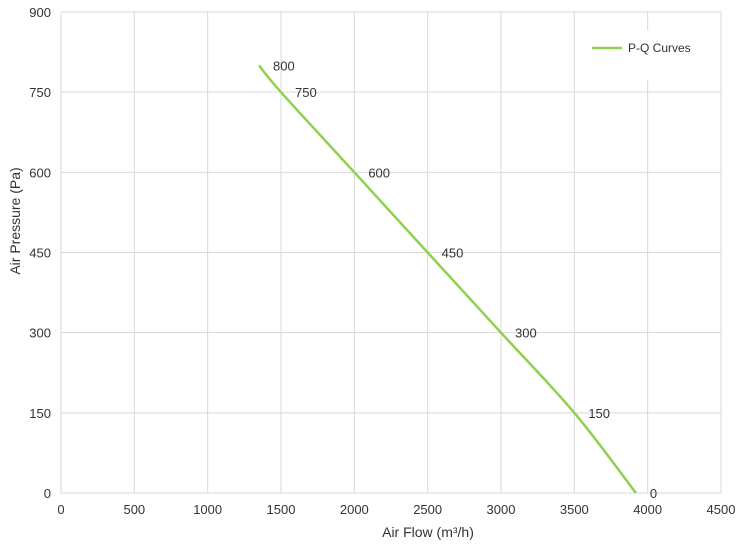  Describe the element at coordinates (574, 509) in the screenshot. I see `x-tick-label: 3500` at that location.